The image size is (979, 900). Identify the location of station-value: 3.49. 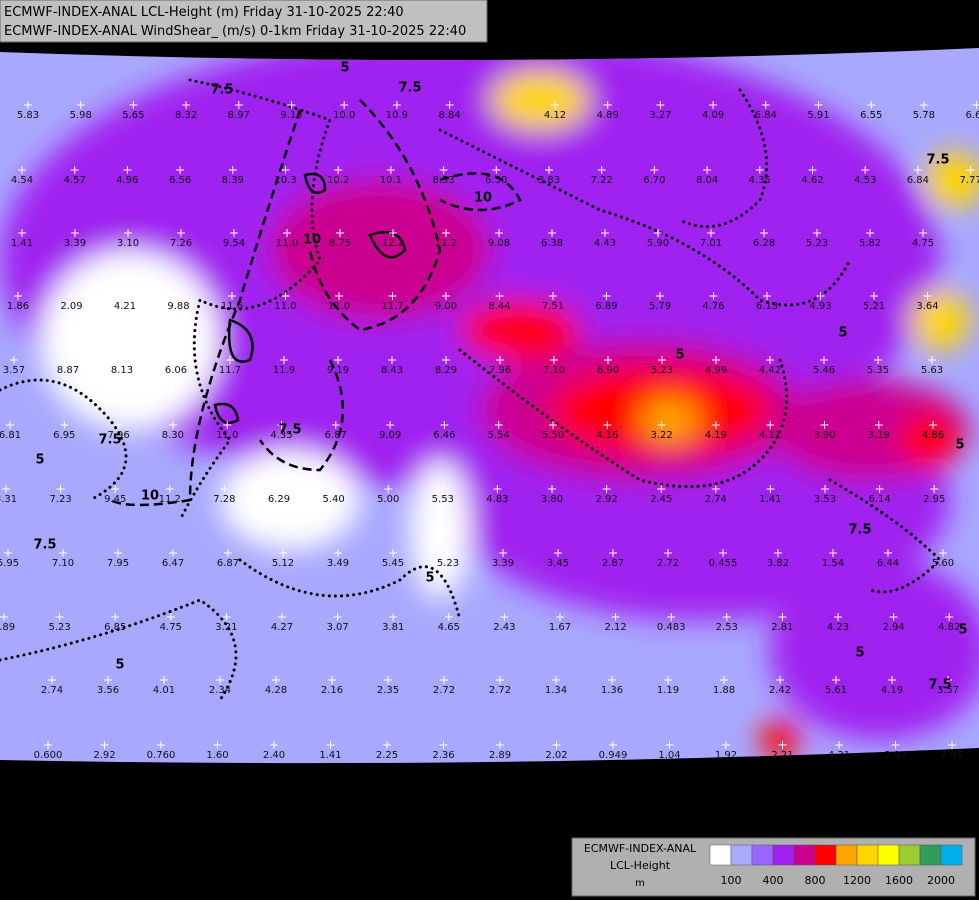
(338, 563).